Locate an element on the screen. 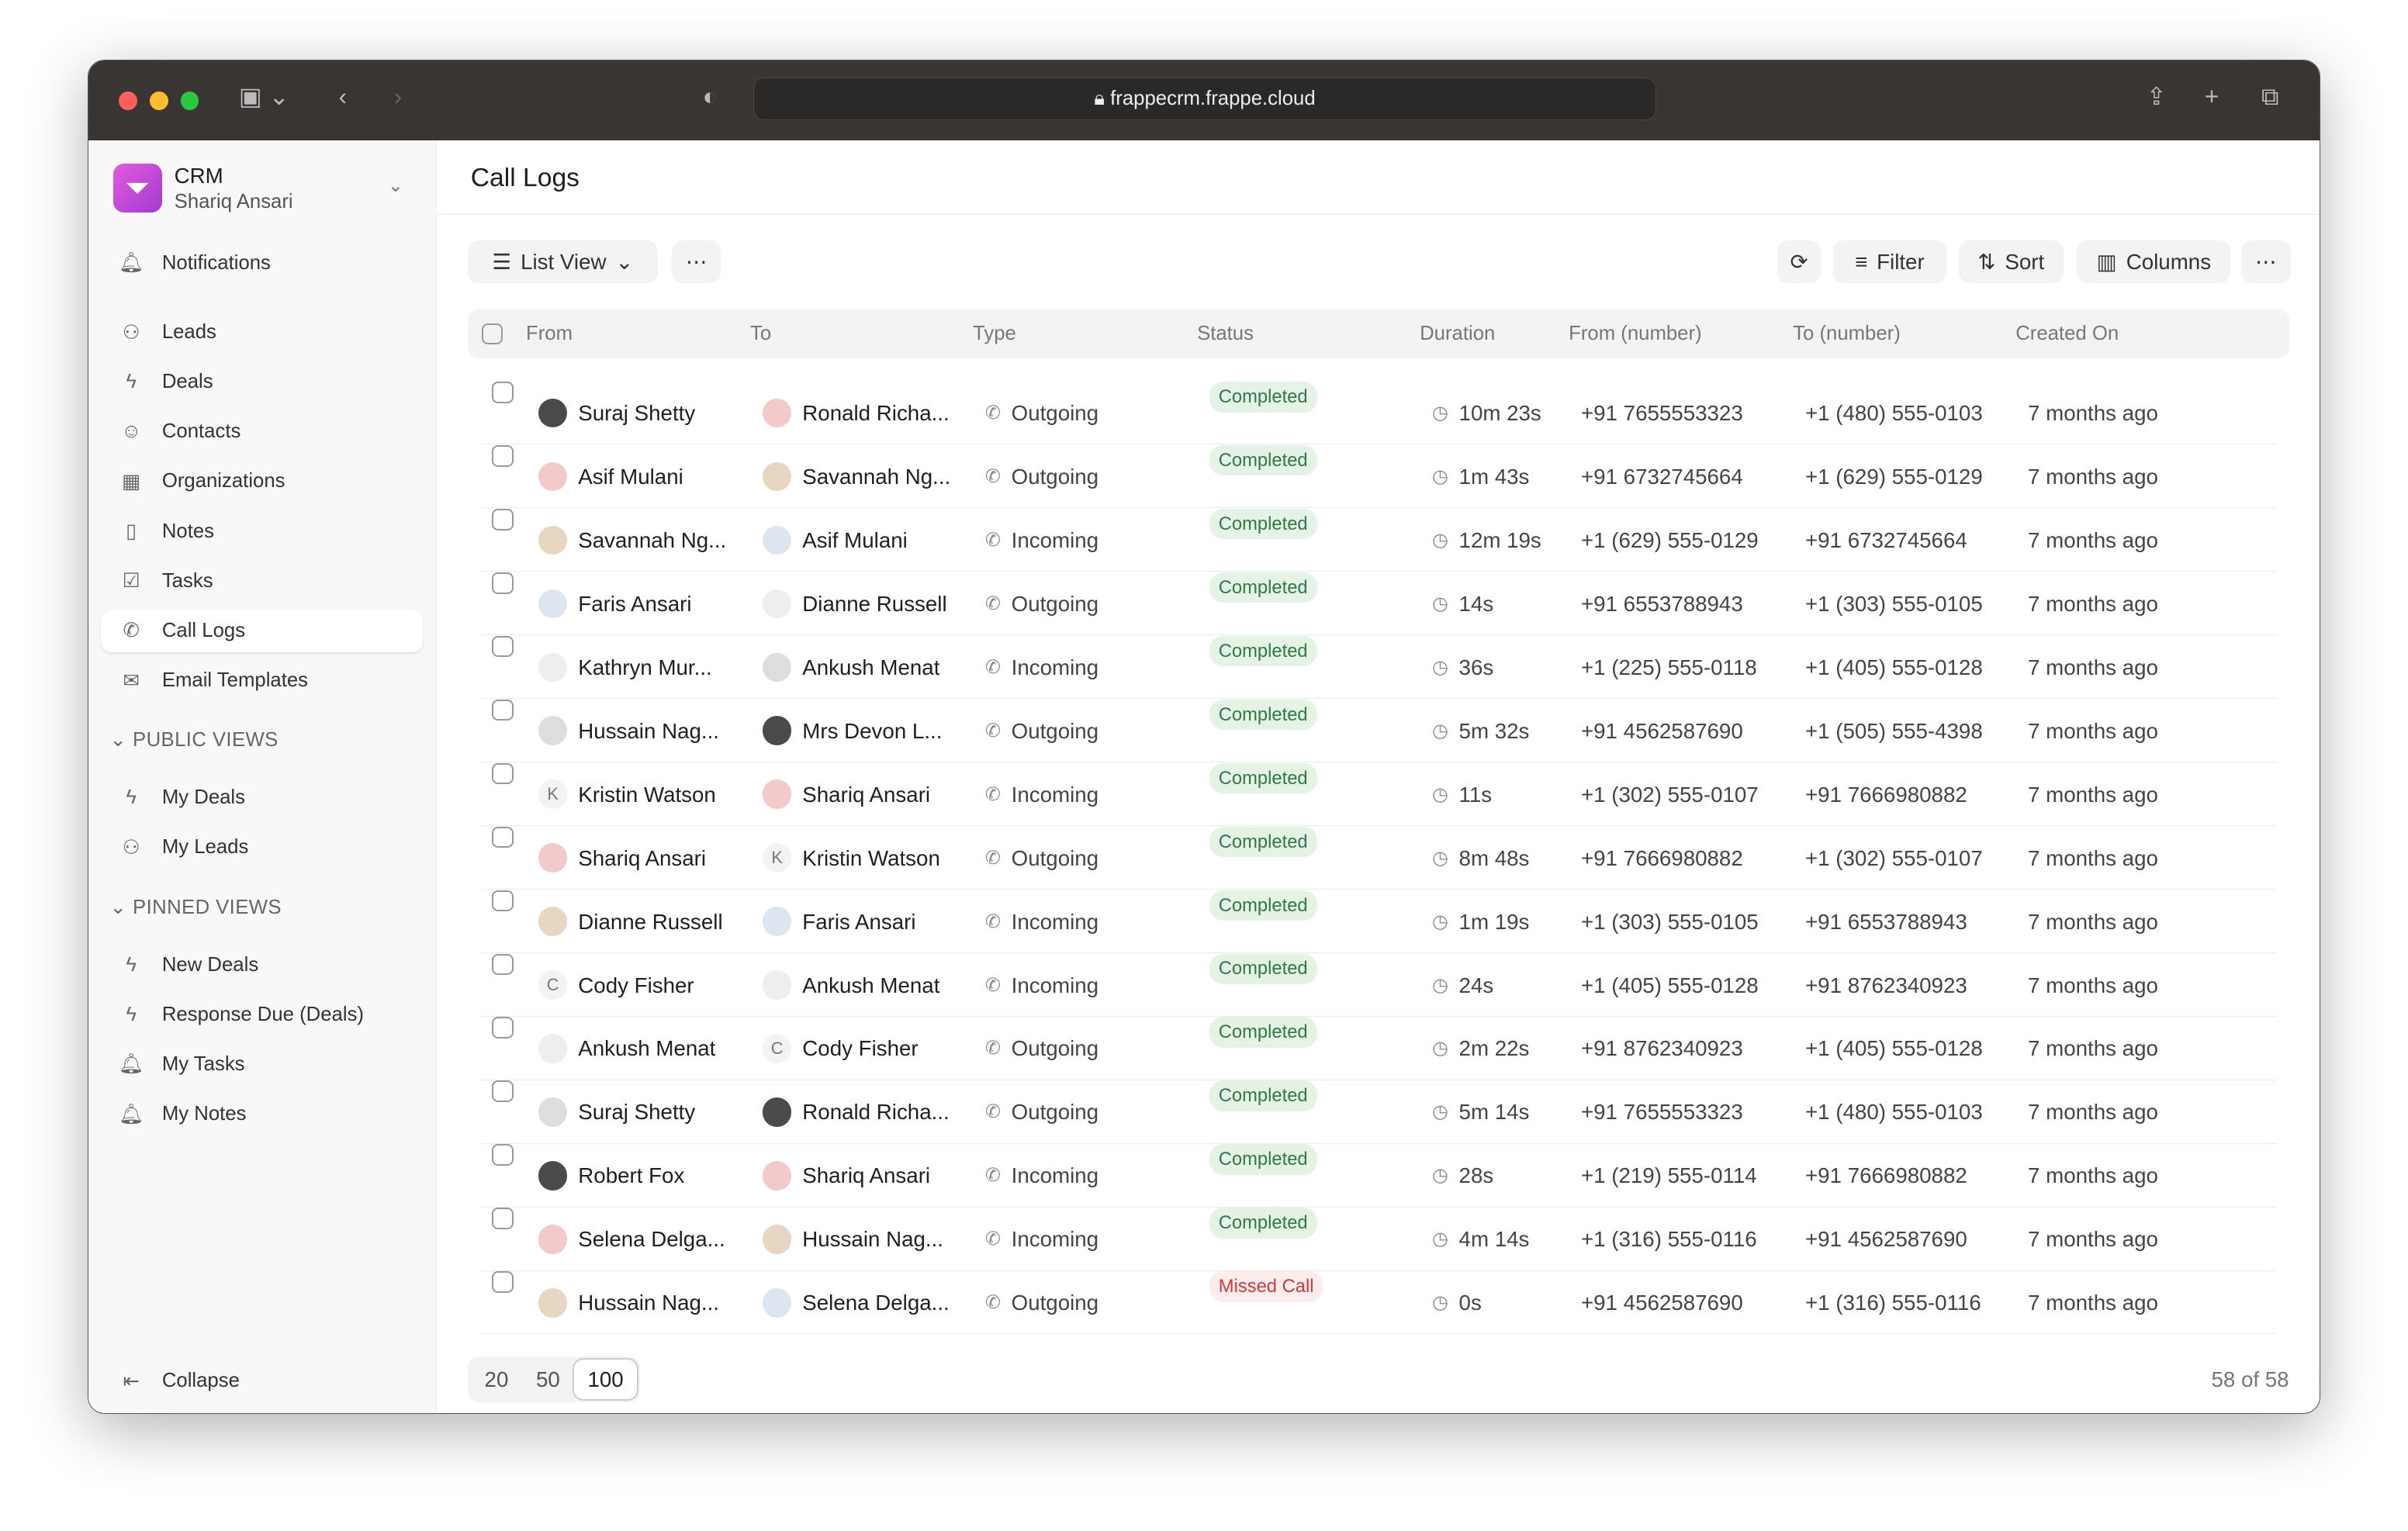  from-number: +1 (316) 555-0116 is located at coordinates (1668, 1239).